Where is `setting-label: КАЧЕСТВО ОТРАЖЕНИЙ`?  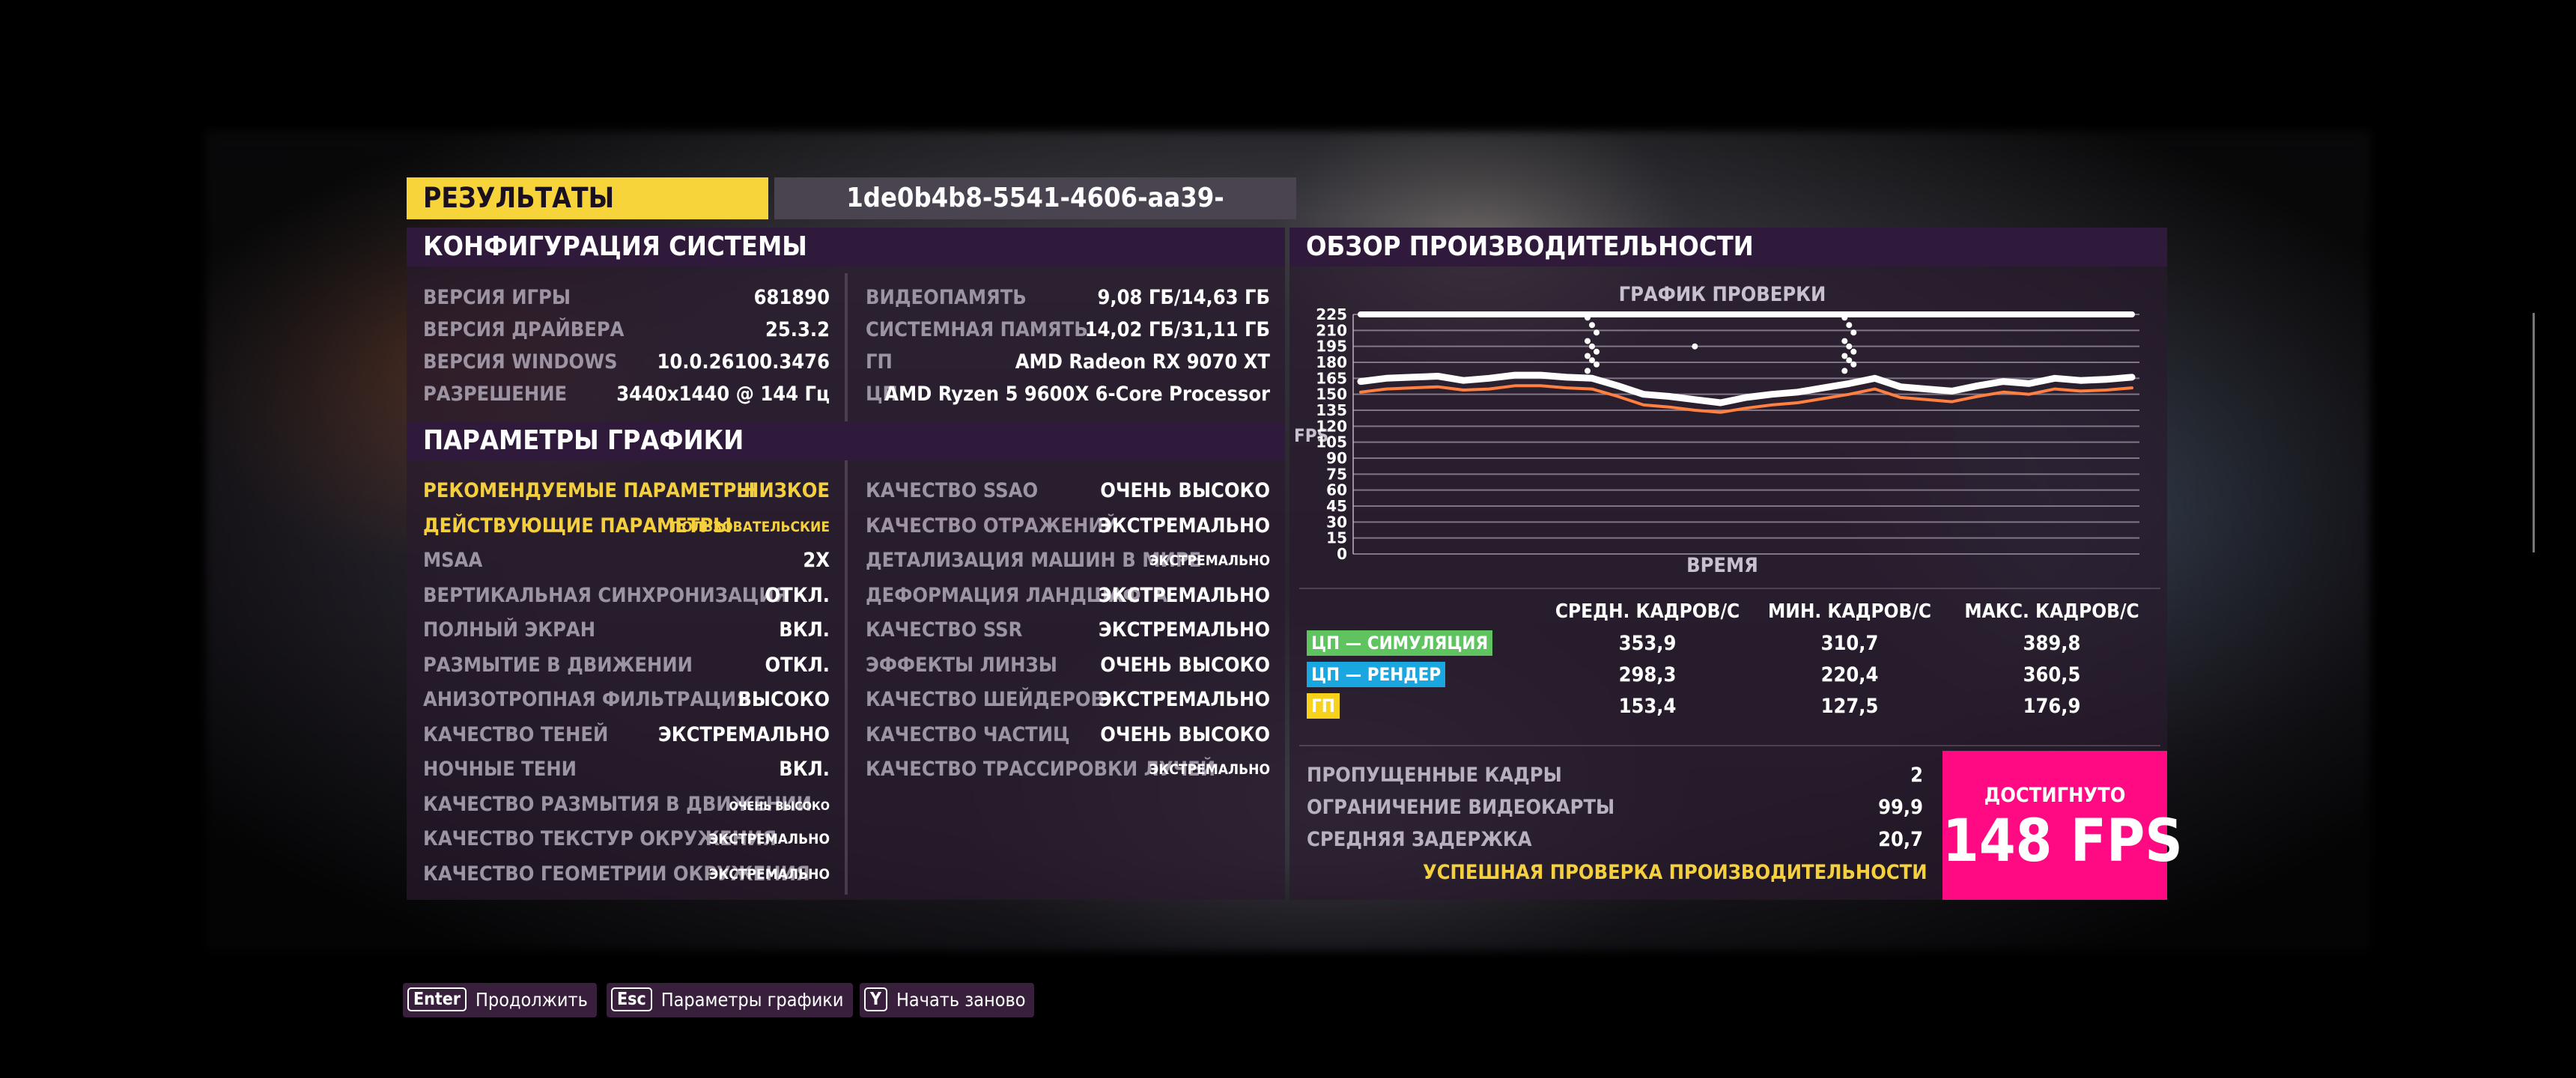 setting-label: КАЧЕСТВО ОТРАЖЕНИЙ is located at coordinates (993, 526).